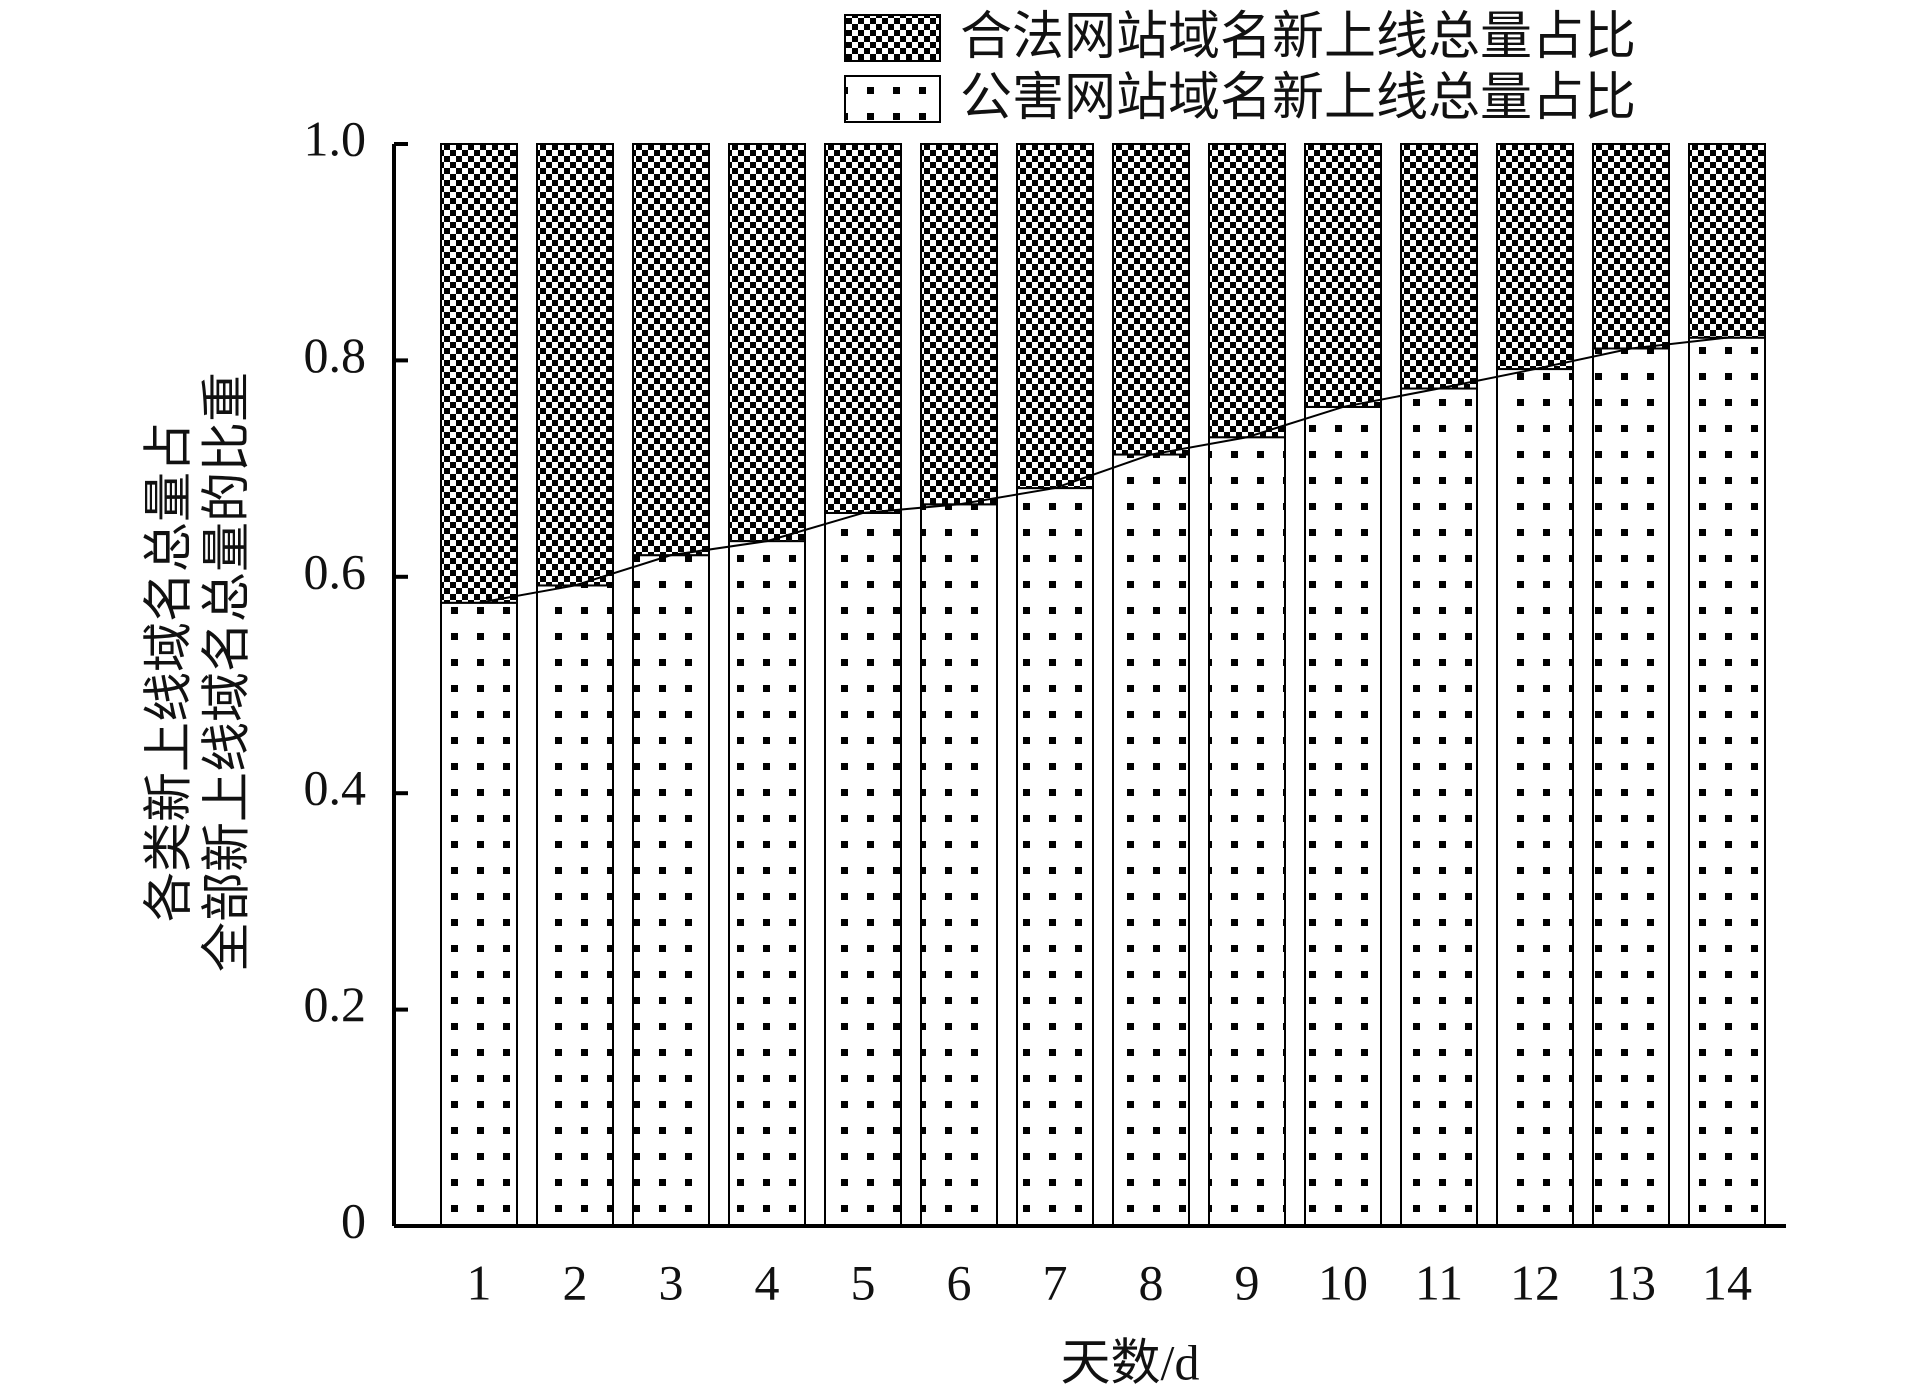  I want to click on y-axis-title: 全部新上线域名总量的比重, so click(227, 672).